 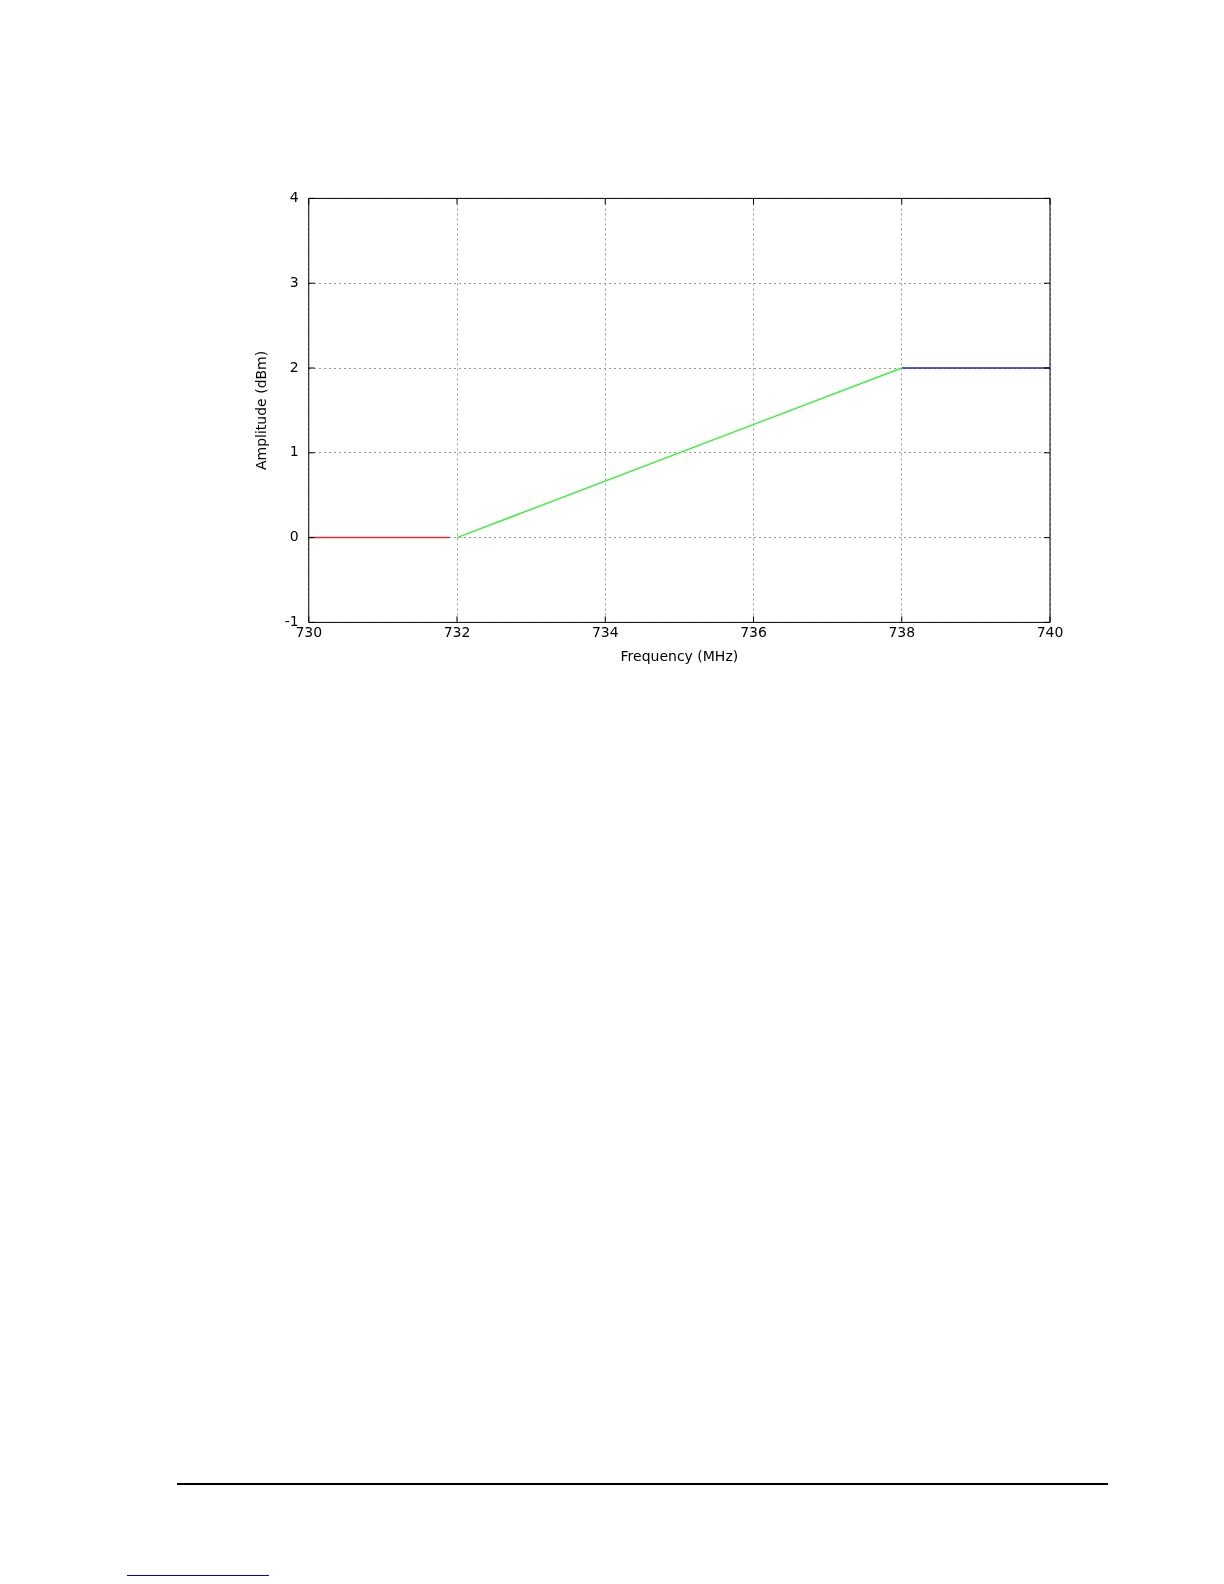 I want to click on y-tick-label: -1, so click(x=291, y=621).